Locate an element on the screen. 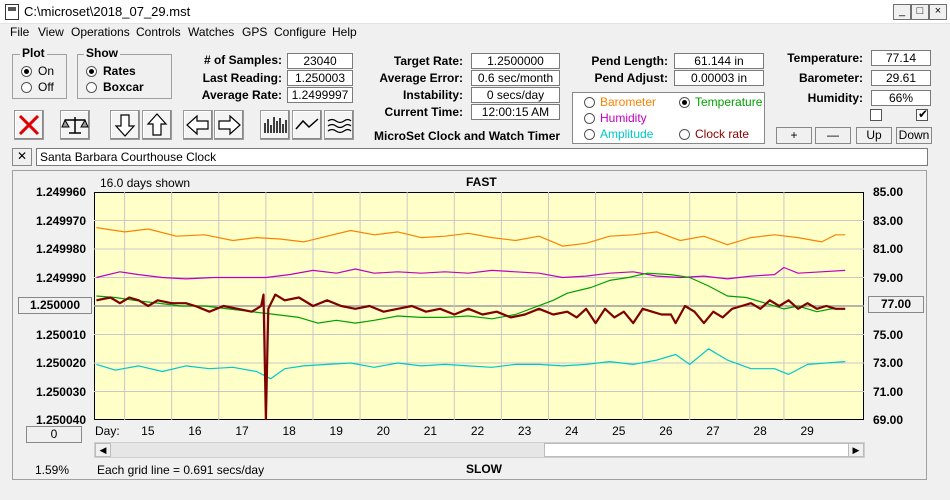 This screenshot has height=500, width=950. x-icon: ✕ is located at coordinates (22, 156).